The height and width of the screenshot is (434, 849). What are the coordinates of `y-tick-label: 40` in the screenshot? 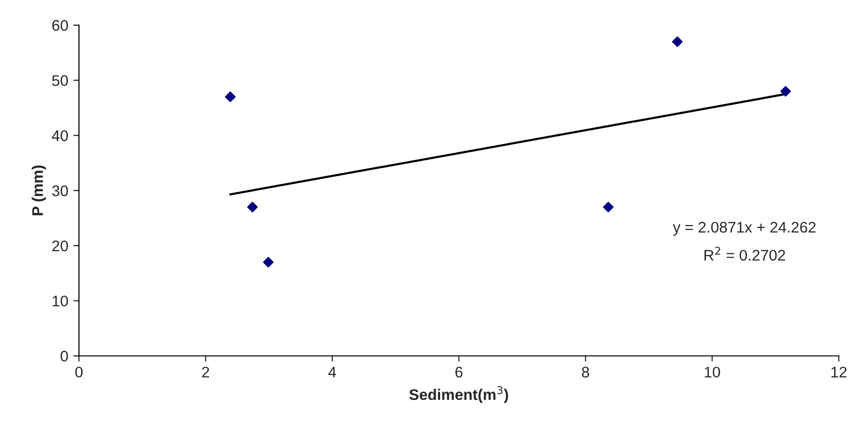 It's located at (60, 136).